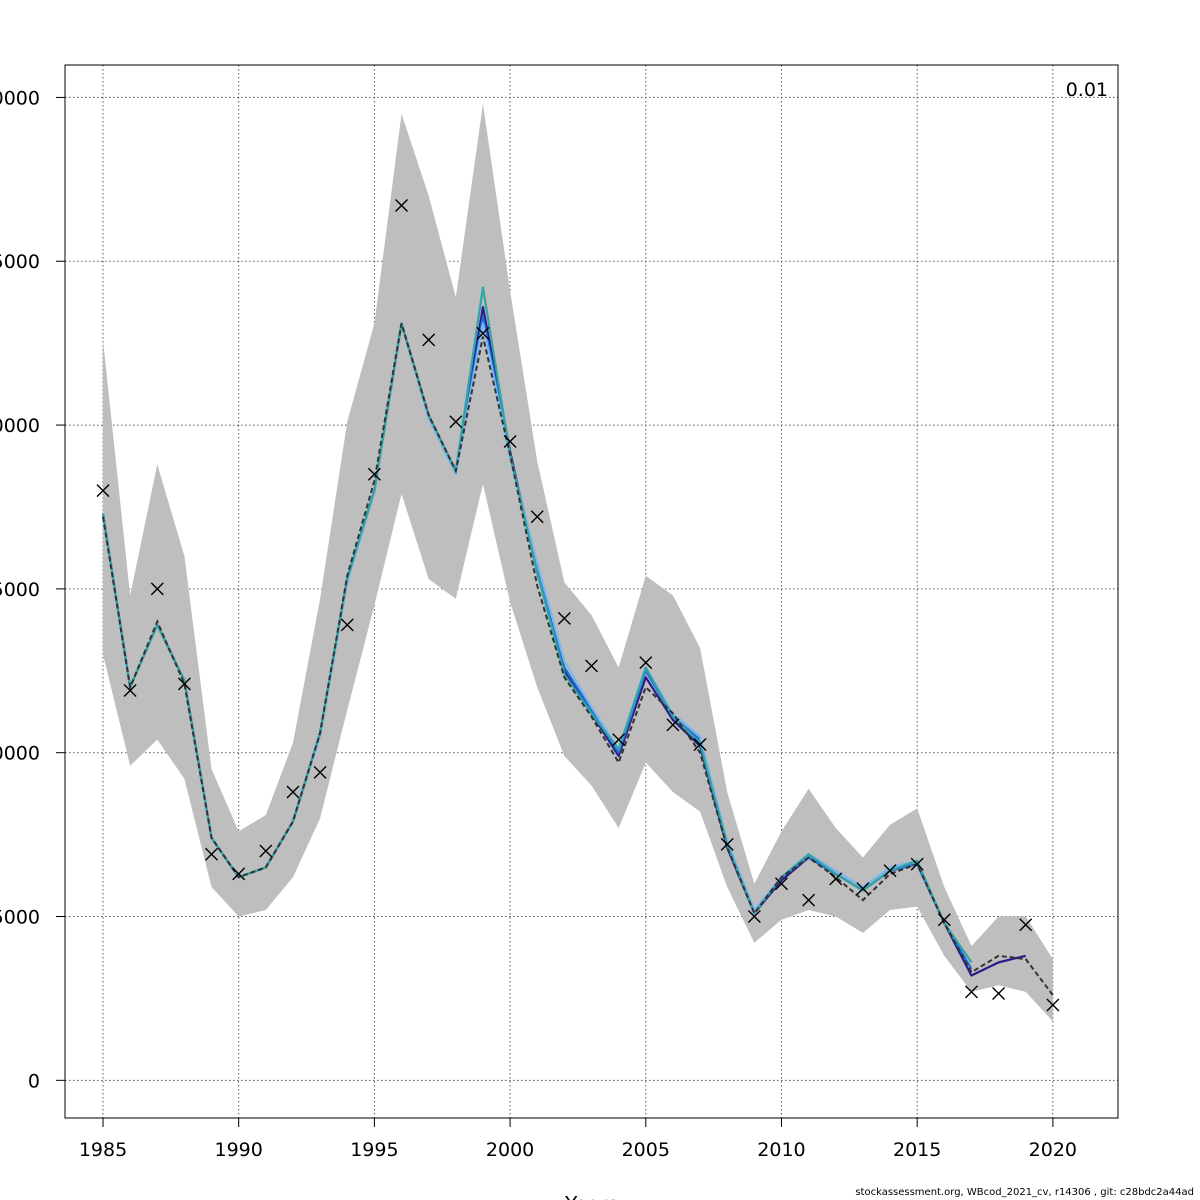 The height and width of the screenshot is (1200, 1200). I want to click on x-tick-label: 2015, so click(917, 1150).